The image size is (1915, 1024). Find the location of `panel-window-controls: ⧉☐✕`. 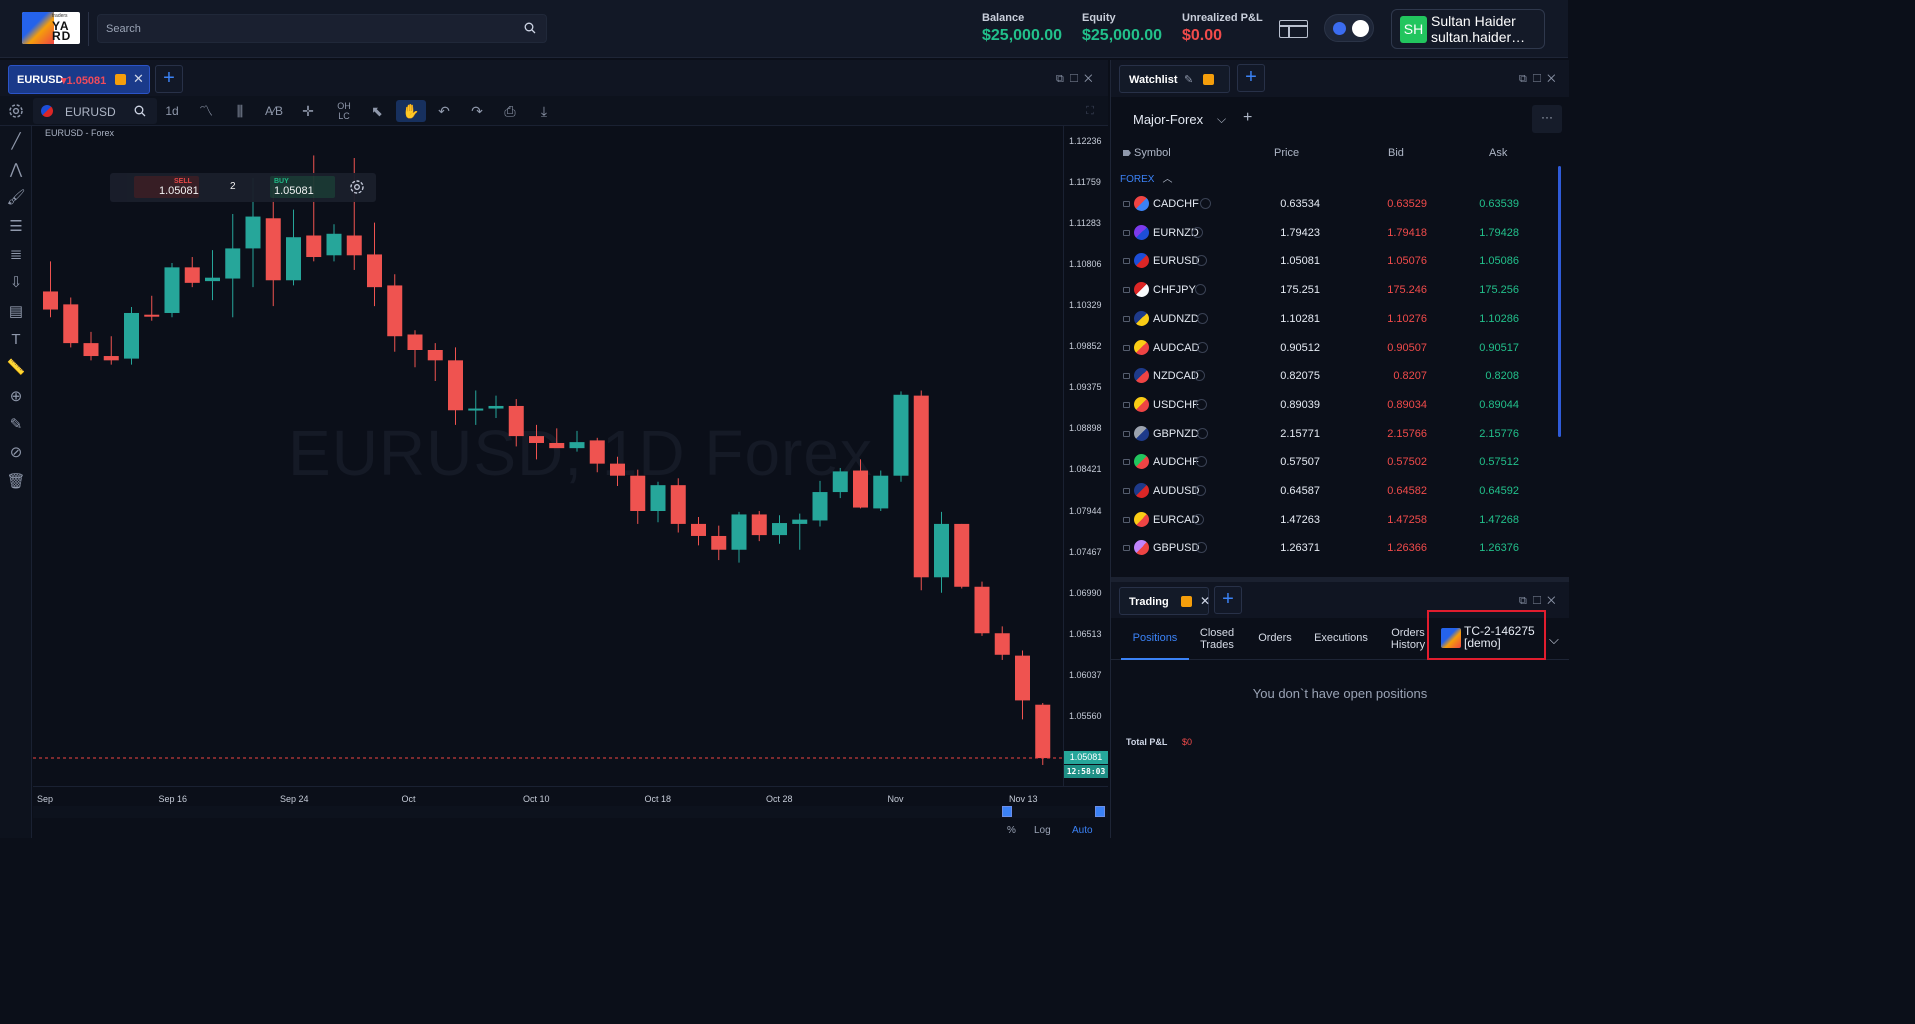

panel-window-controls: ⧉☐✕ is located at coordinates (1540, 79).